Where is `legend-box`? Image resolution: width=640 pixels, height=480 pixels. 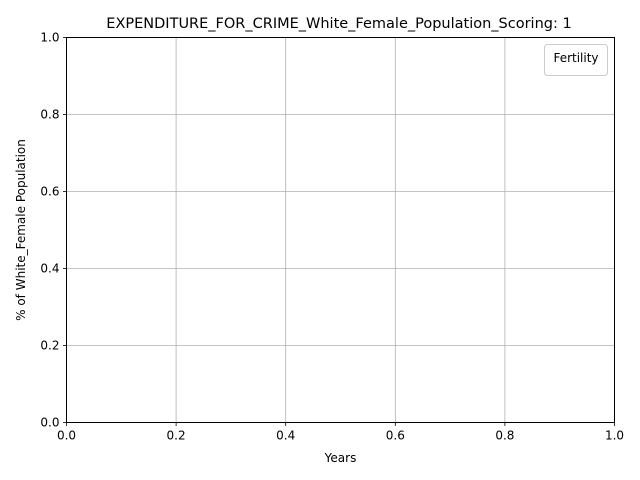
legend-box is located at coordinates (576, 60).